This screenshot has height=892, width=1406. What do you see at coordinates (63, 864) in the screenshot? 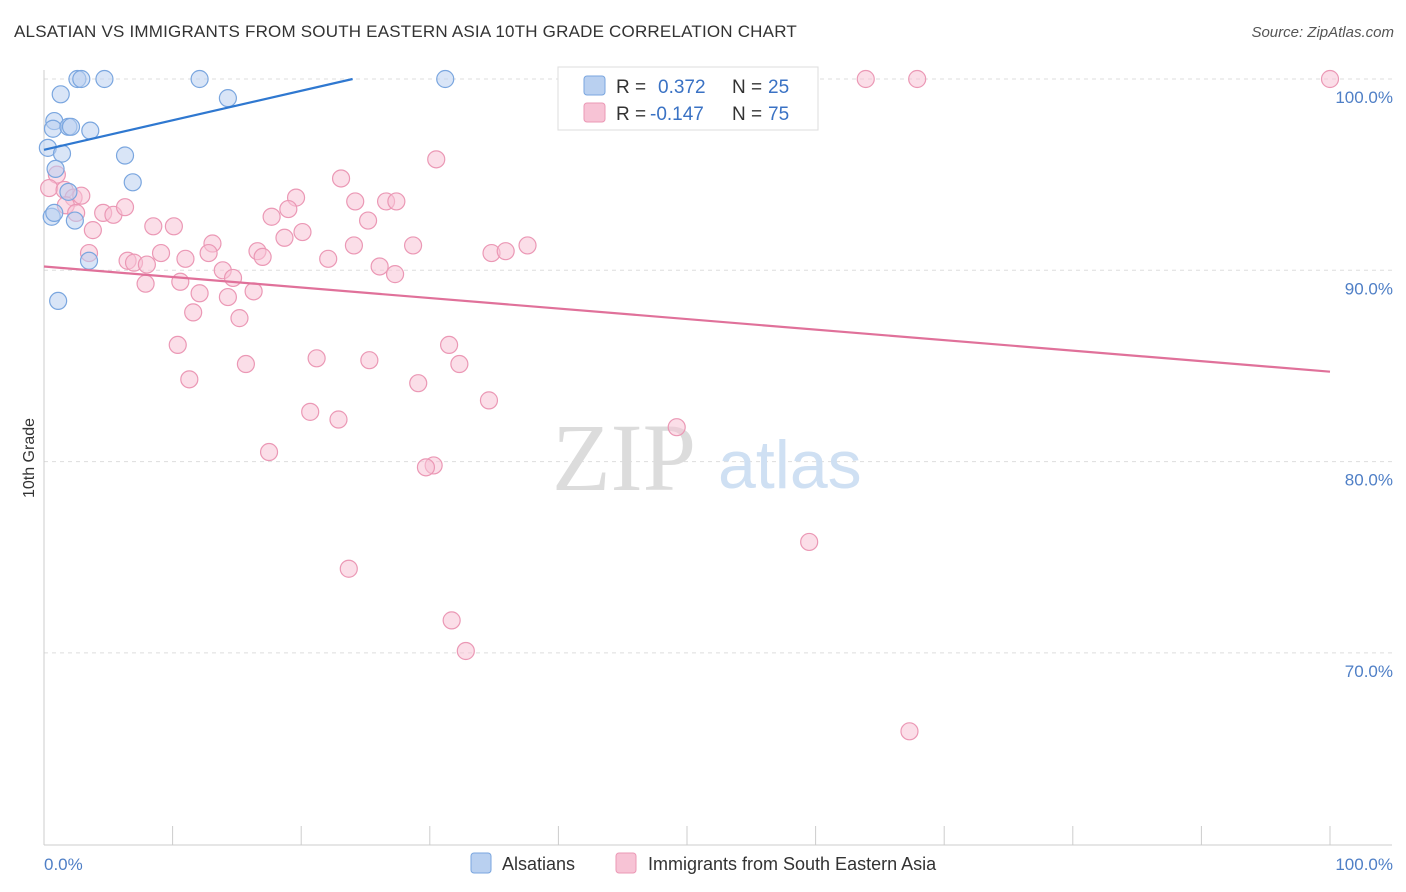
I see `x-tick-label-0: 0.0%` at bounding box center [63, 864].